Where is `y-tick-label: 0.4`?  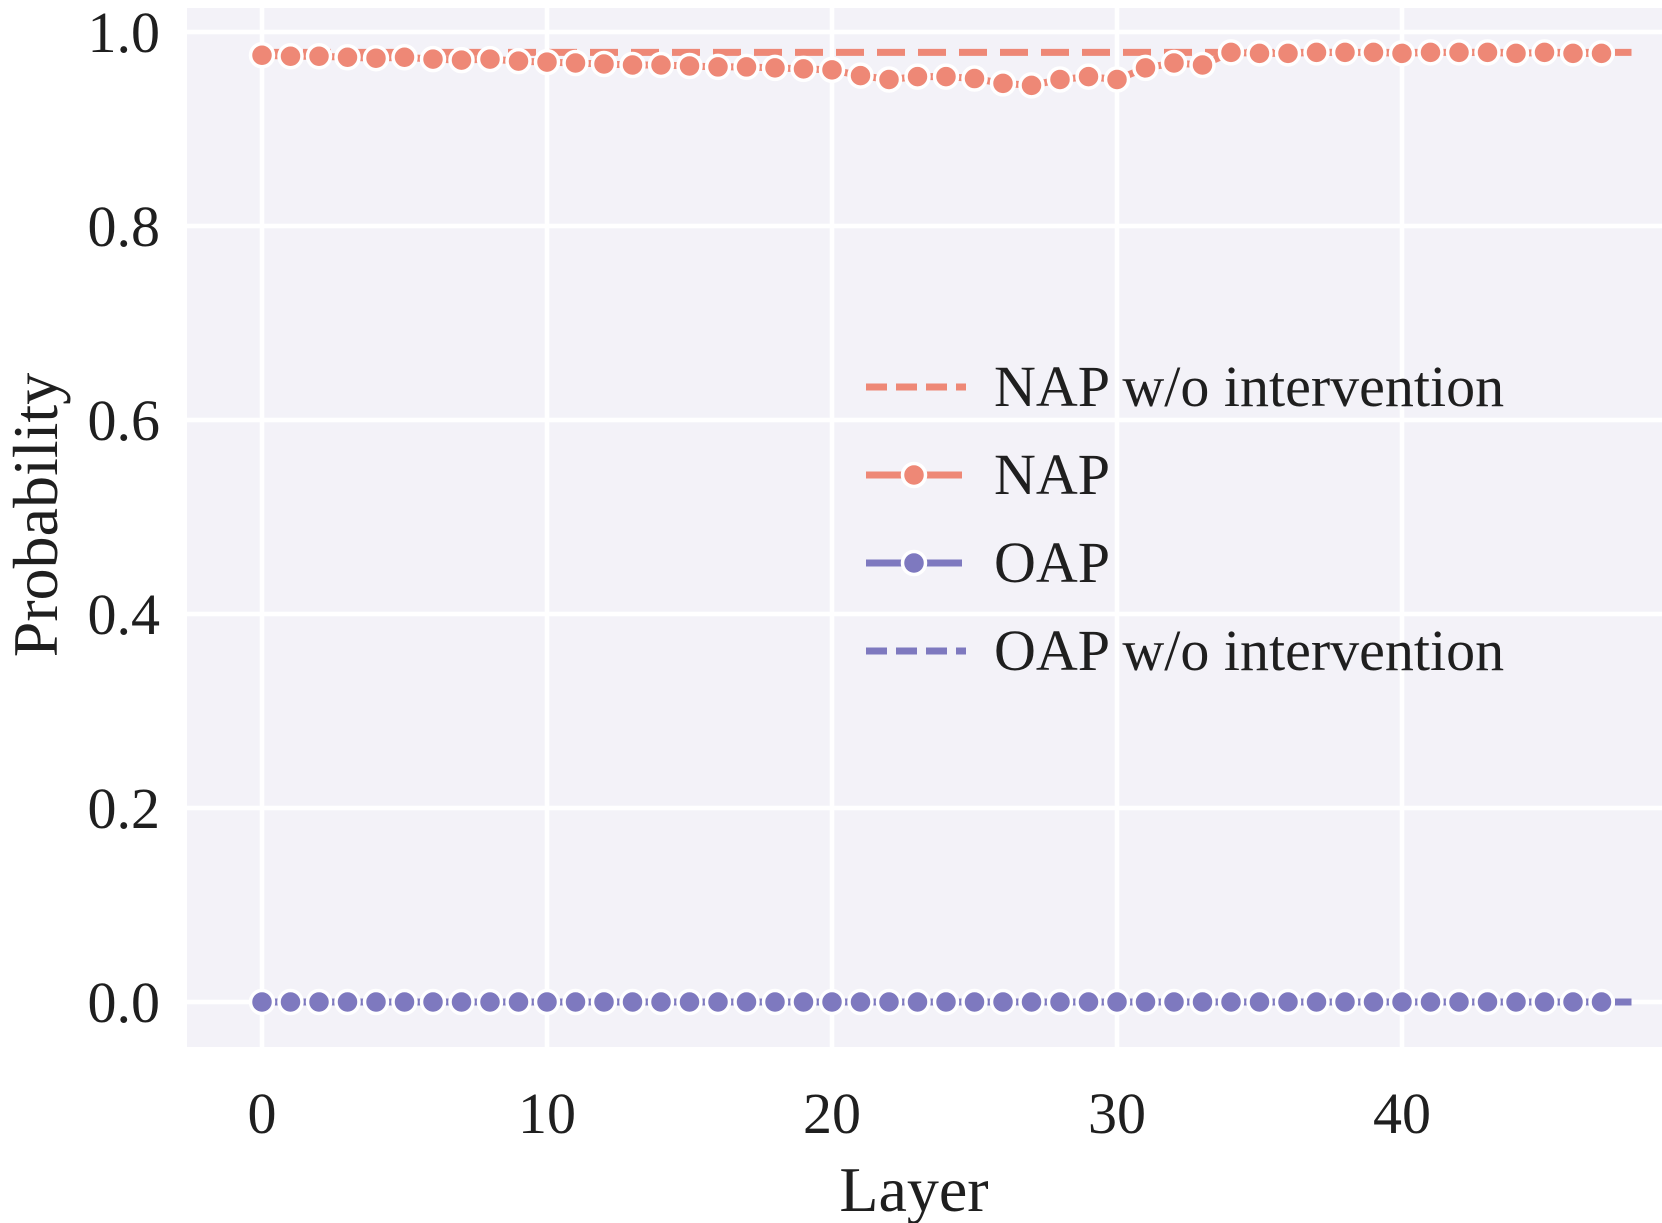 y-tick-label: 0.4 is located at coordinates (124, 614).